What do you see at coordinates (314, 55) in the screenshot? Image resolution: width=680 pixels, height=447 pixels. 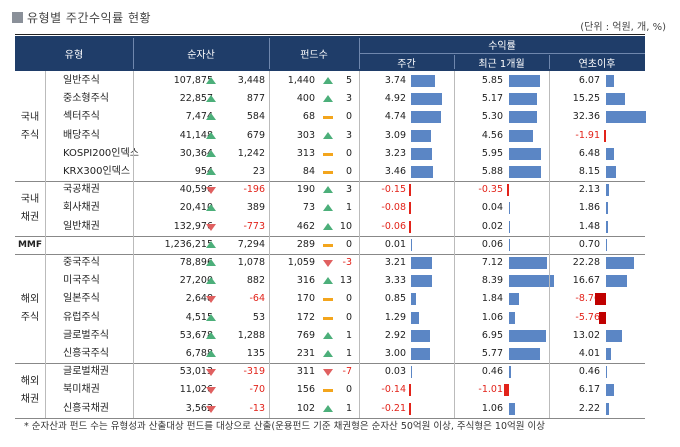 I see `header-fund-count: 펀드수` at bounding box center [314, 55].